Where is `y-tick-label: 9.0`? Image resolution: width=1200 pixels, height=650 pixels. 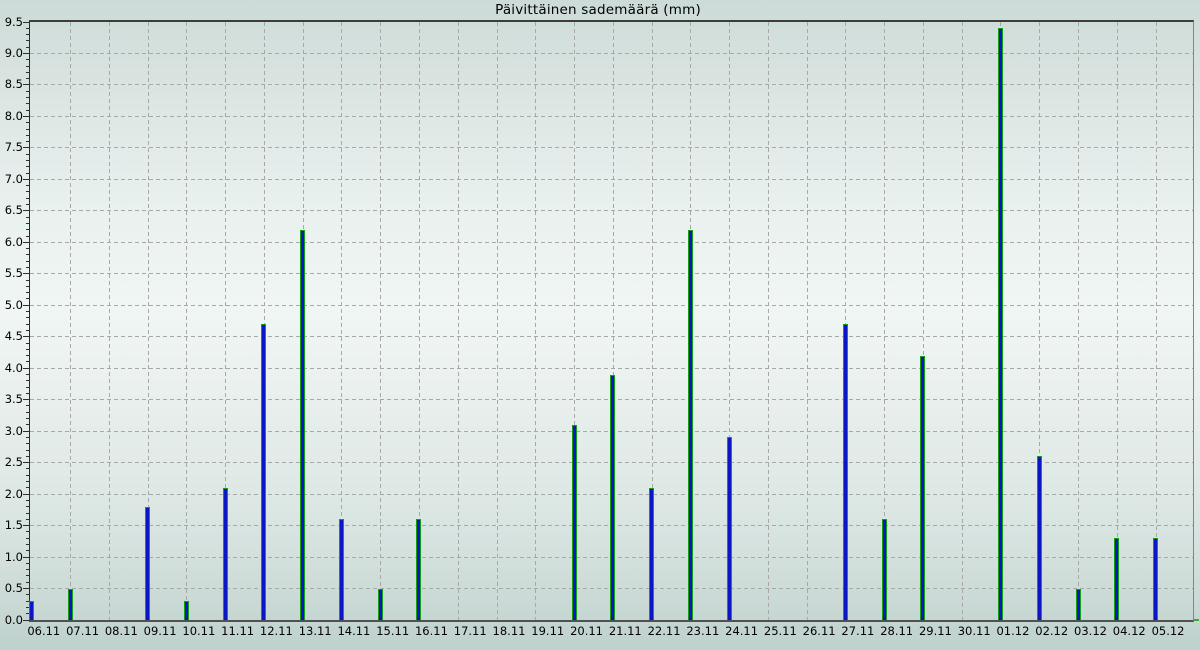
y-tick-label: 9.0 is located at coordinates (13, 52).